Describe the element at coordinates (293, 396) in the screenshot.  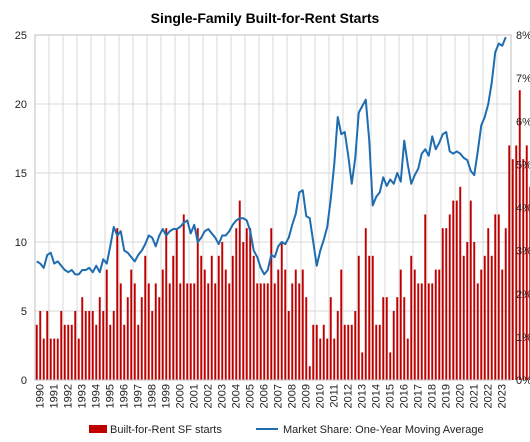
I see `x-tick-label: 2008` at that location.